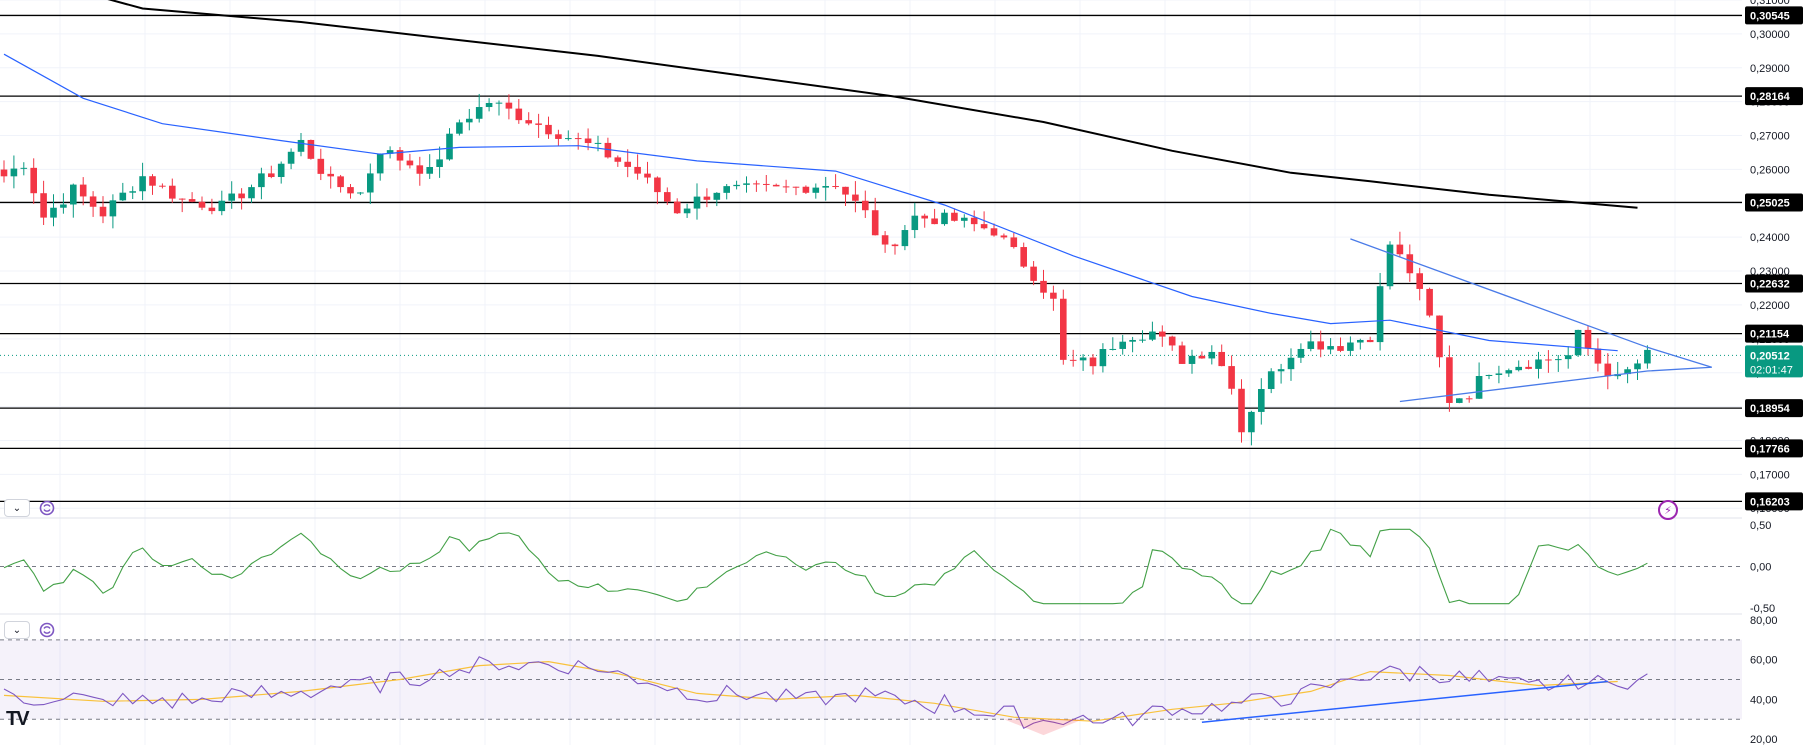 Image resolution: width=1805 pixels, height=745 pixels. What do you see at coordinates (1770, 69) in the screenshot?
I see `price-tick-label: 0,29000` at bounding box center [1770, 69].